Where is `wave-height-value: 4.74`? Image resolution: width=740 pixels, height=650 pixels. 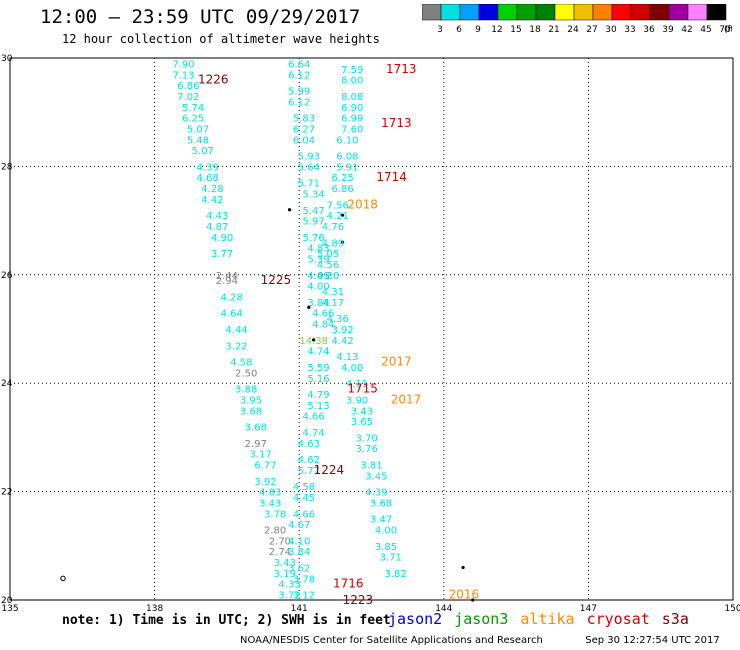
wave-height-value: 4.74 is located at coordinates (318, 352).